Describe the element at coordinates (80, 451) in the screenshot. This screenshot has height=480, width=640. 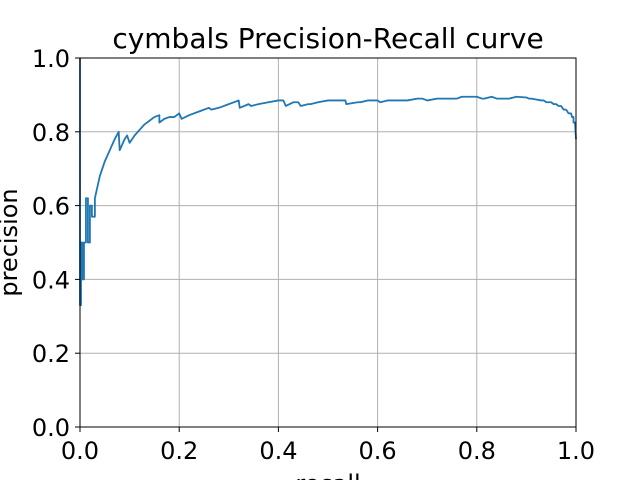
I see `x-tick-label: 0.0` at that location.